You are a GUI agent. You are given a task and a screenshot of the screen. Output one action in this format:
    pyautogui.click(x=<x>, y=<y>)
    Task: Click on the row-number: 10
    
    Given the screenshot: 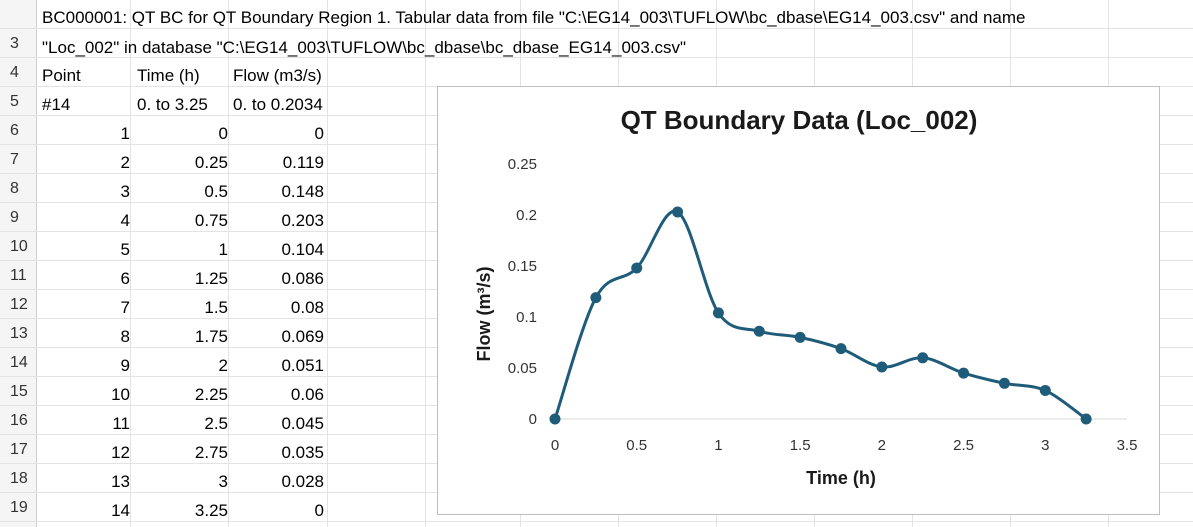 What is the action you would take?
    pyautogui.click(x=19, y=246)
    